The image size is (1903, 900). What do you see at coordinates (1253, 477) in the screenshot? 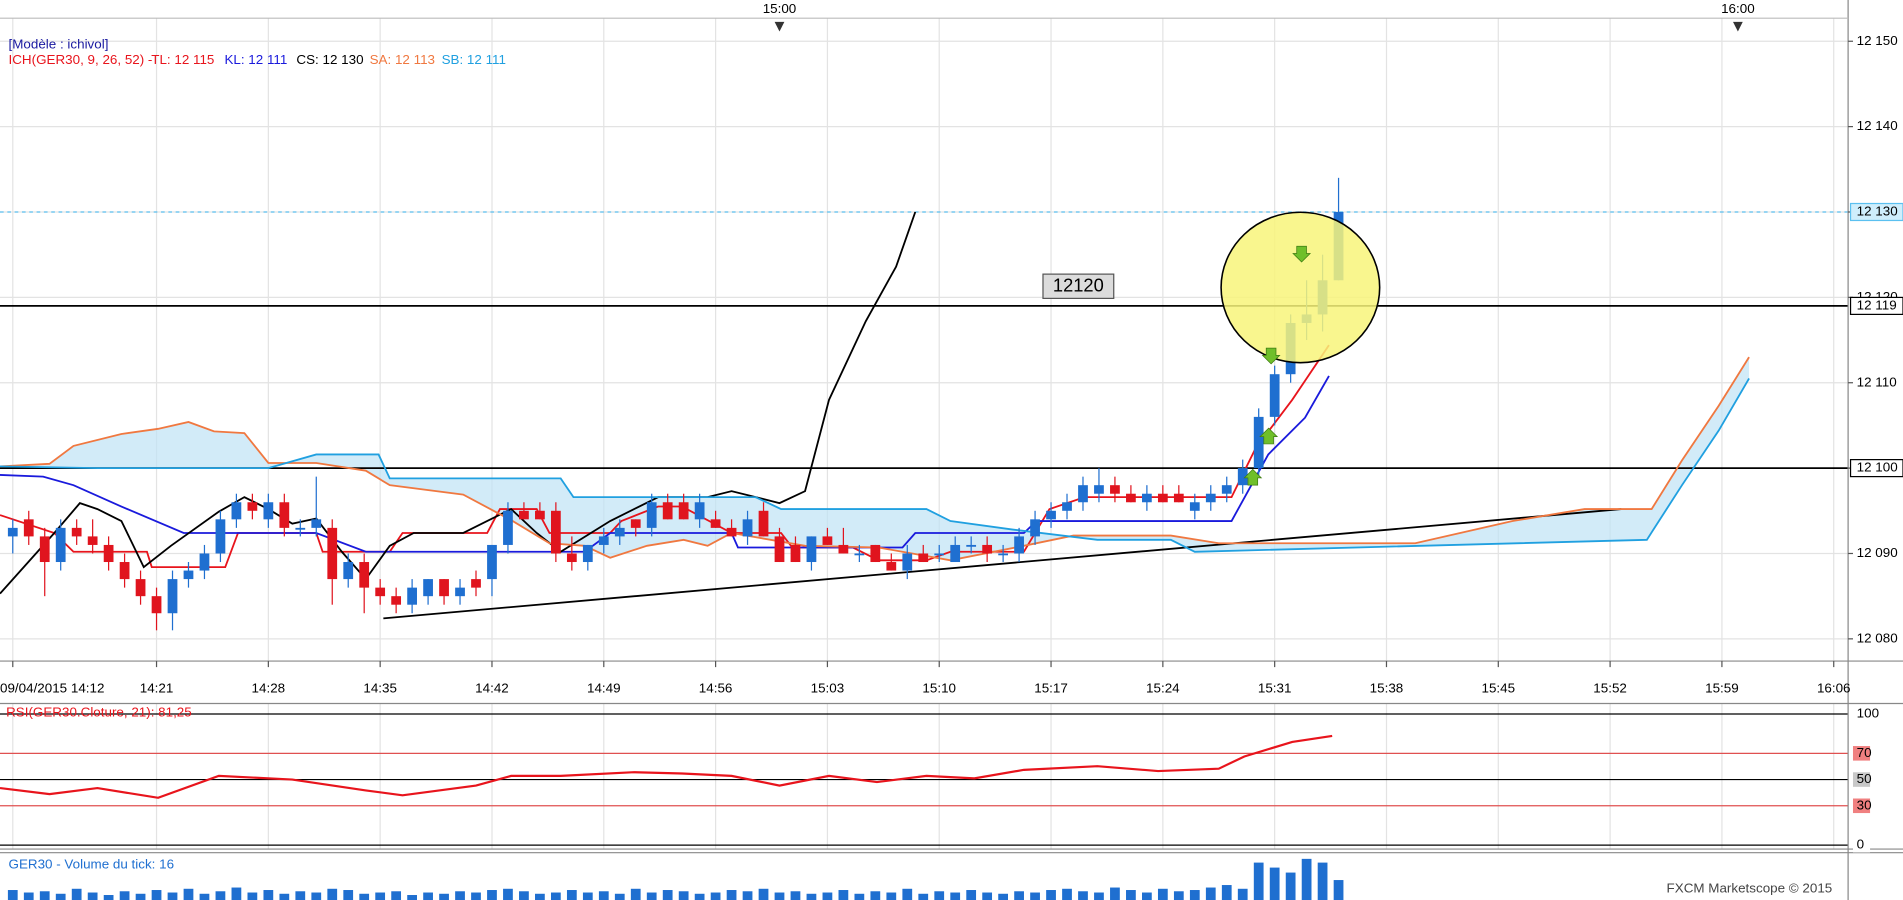
I see `arrow-up` at bounding box center [1253, 477].